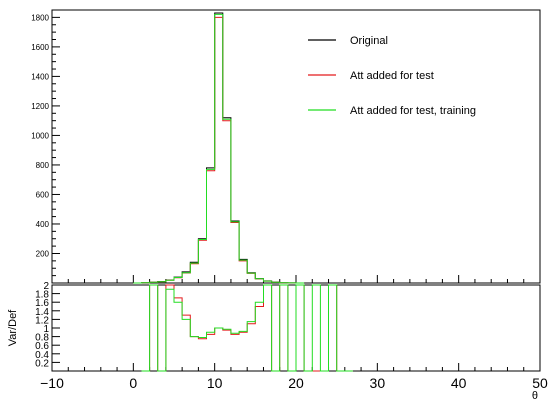 The height and width of the screenshot is (402, 553). I want to click on y-tick-label: 2, so click(46, 286).